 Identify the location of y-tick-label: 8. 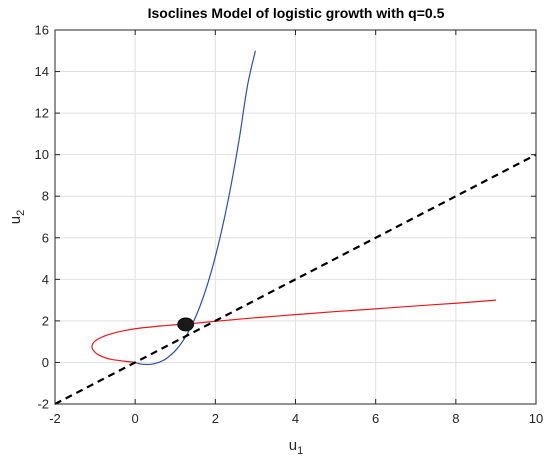
(45, 196).